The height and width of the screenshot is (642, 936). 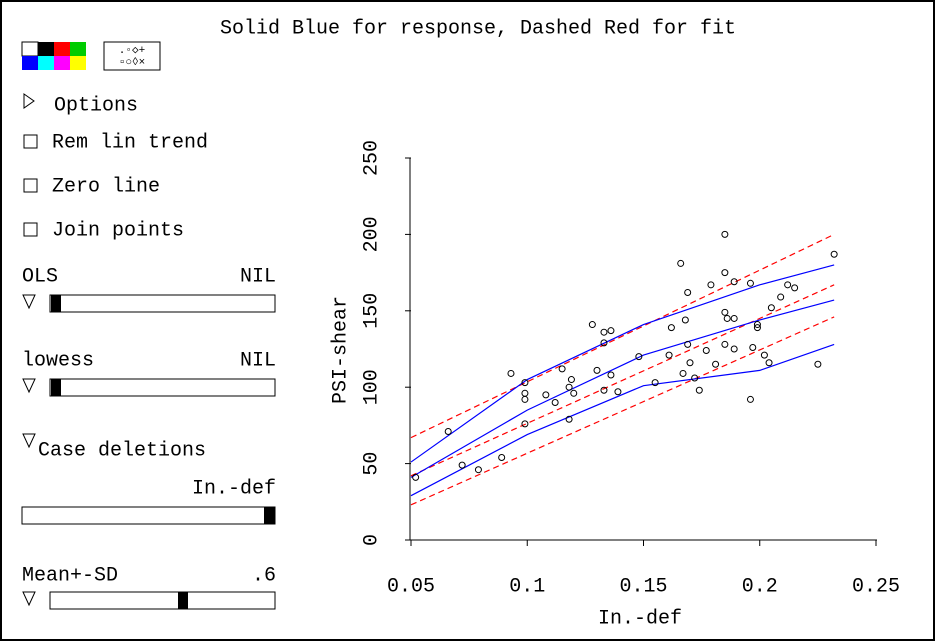 What do you see at coordinates (876, 586) in the screenshot?
I see `x-tick-label: 0.25` at bounding box center [876, 586].